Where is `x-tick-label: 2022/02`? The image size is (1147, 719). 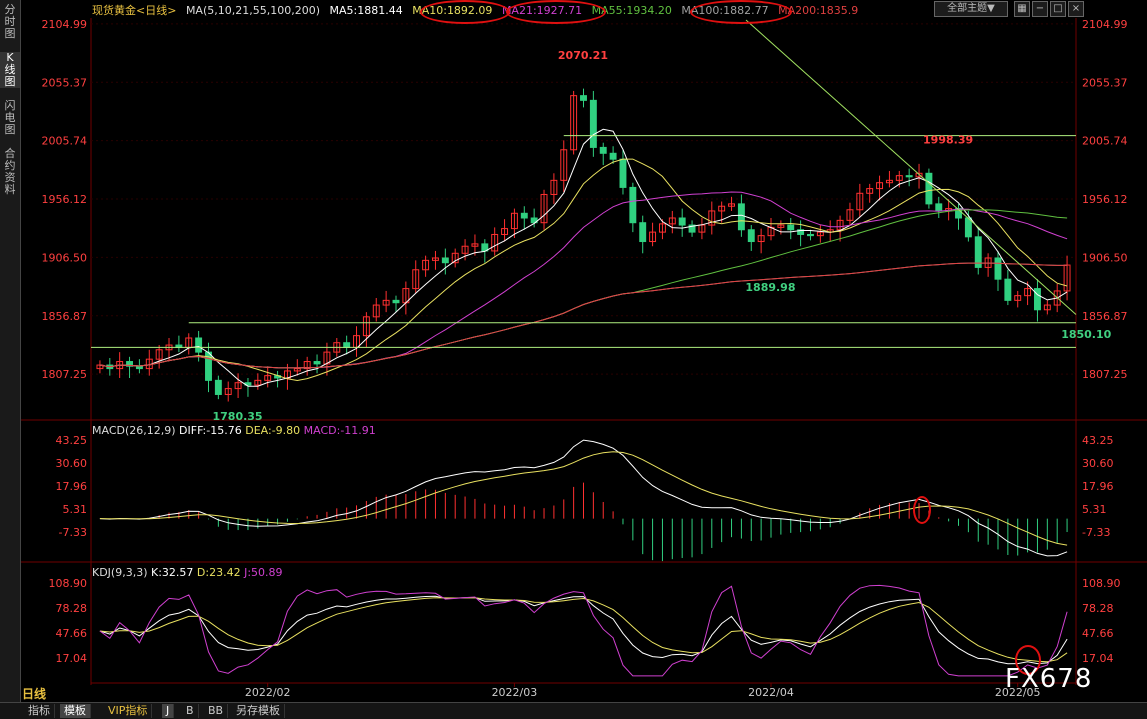 x-tick-label: 2022/02 is located at coordinates (268, 692).